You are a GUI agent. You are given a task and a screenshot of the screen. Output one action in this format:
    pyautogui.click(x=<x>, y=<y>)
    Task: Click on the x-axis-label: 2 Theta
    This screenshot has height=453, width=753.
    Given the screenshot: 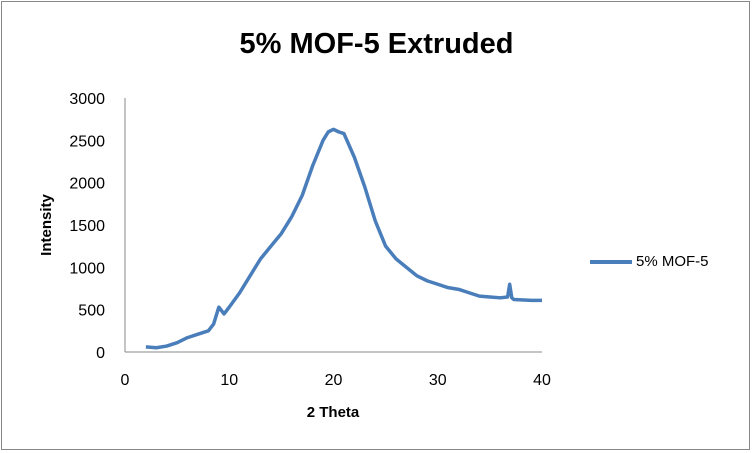 What is the action you would take?
    pyautogui.click(x=333, y=412)
    